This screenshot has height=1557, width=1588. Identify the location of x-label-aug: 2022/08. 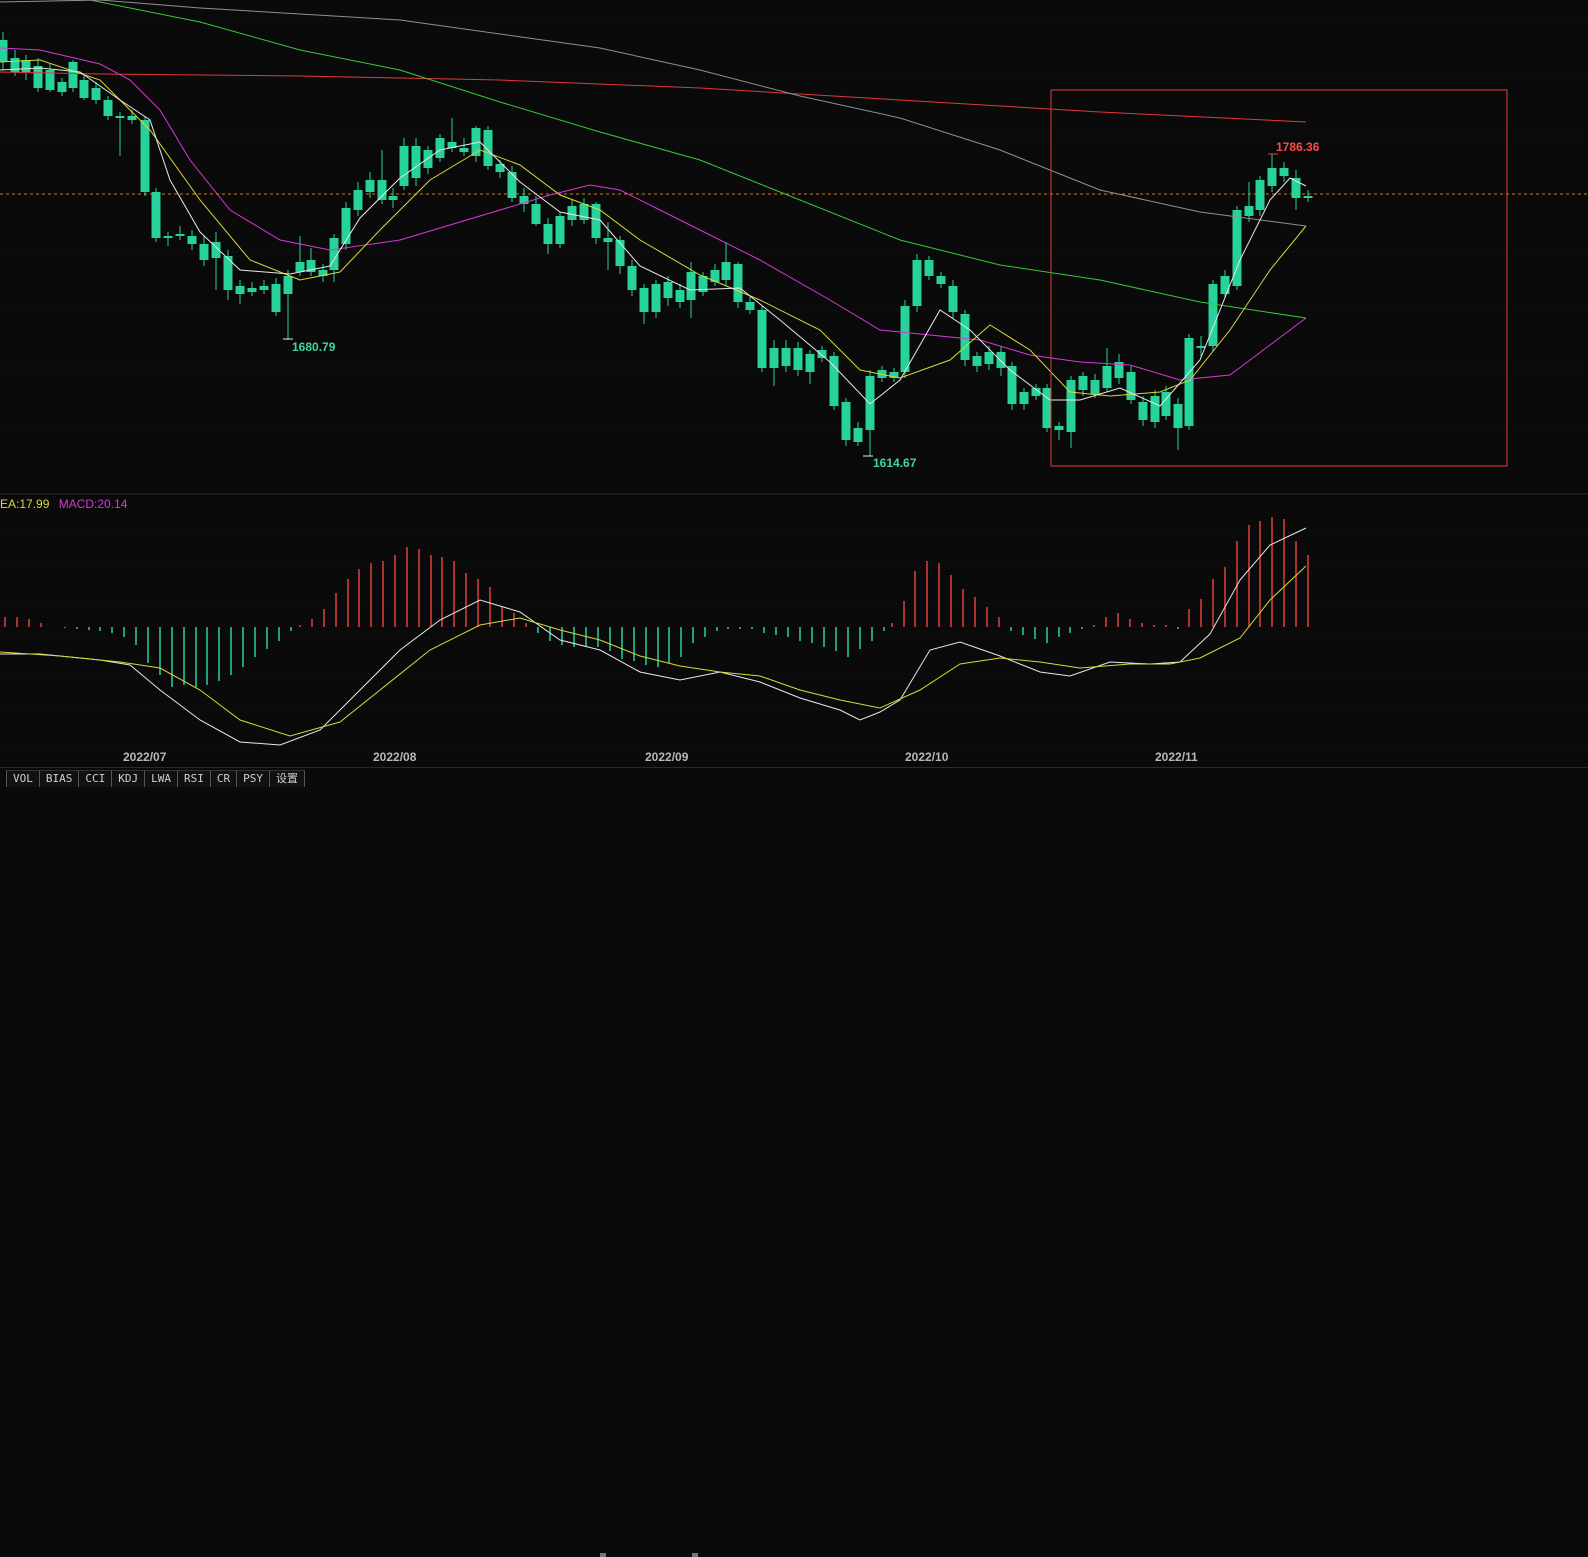
(395, 757).